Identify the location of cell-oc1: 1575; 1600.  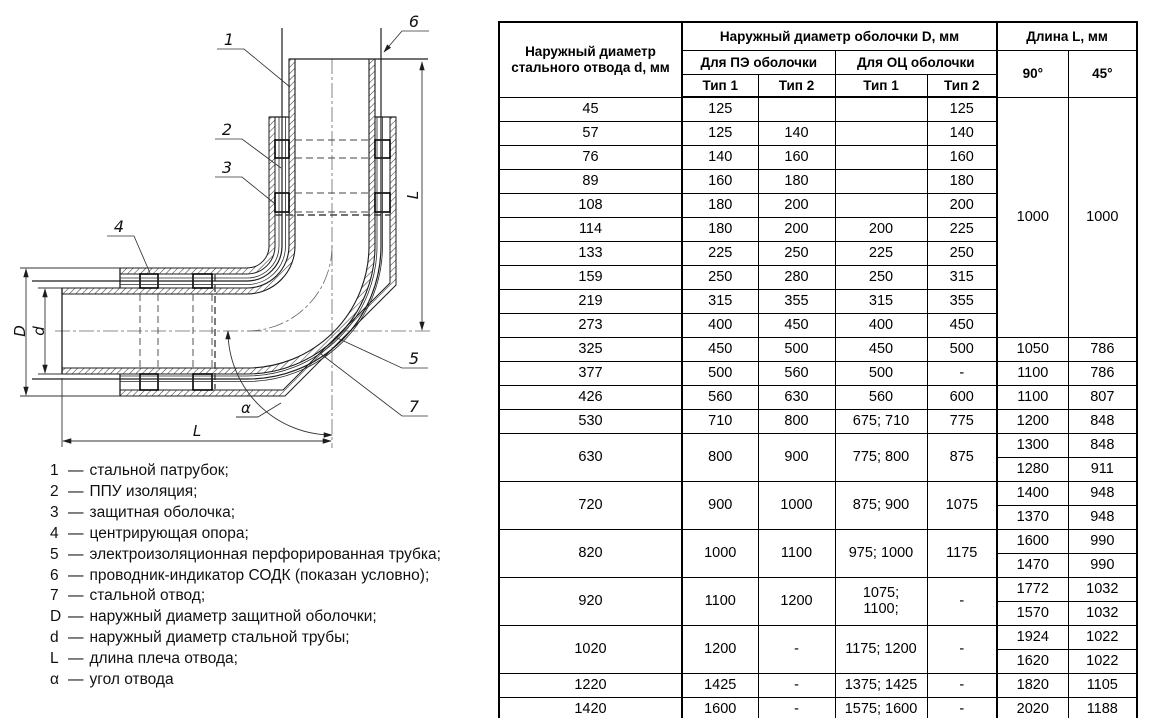
(881, 707).